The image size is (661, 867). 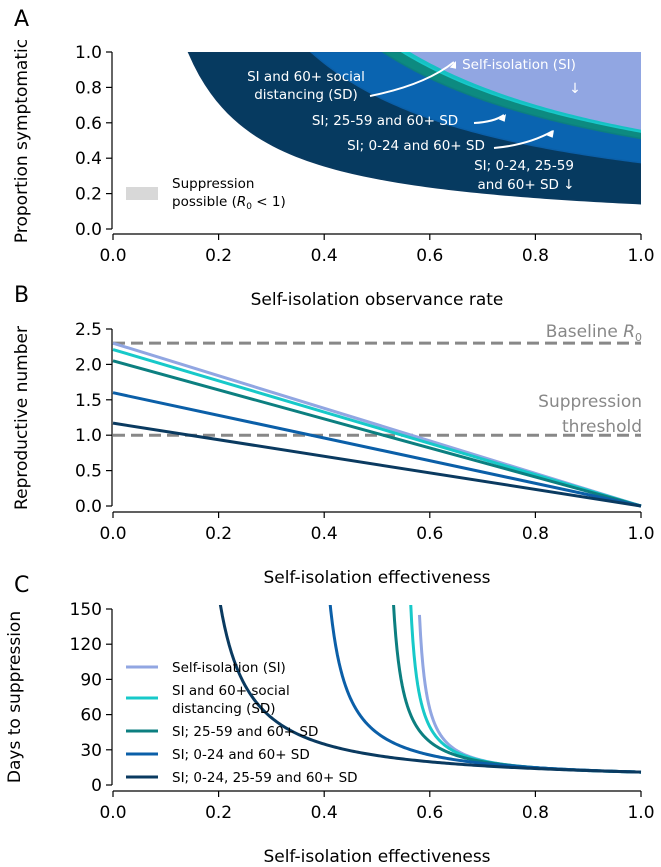 What do you see at coordinates (385, 121) in the screenshot?
I see `annotation-si-2559: SI; 25-59 and 60+ SD` at bounding box center [385, 121].